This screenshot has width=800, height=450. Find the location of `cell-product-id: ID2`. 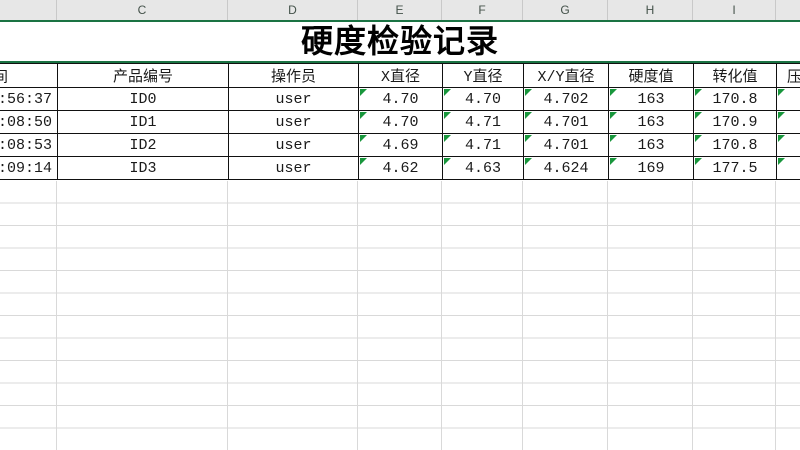

cell-product-id: ID2 is located at coordinates (142, 145).